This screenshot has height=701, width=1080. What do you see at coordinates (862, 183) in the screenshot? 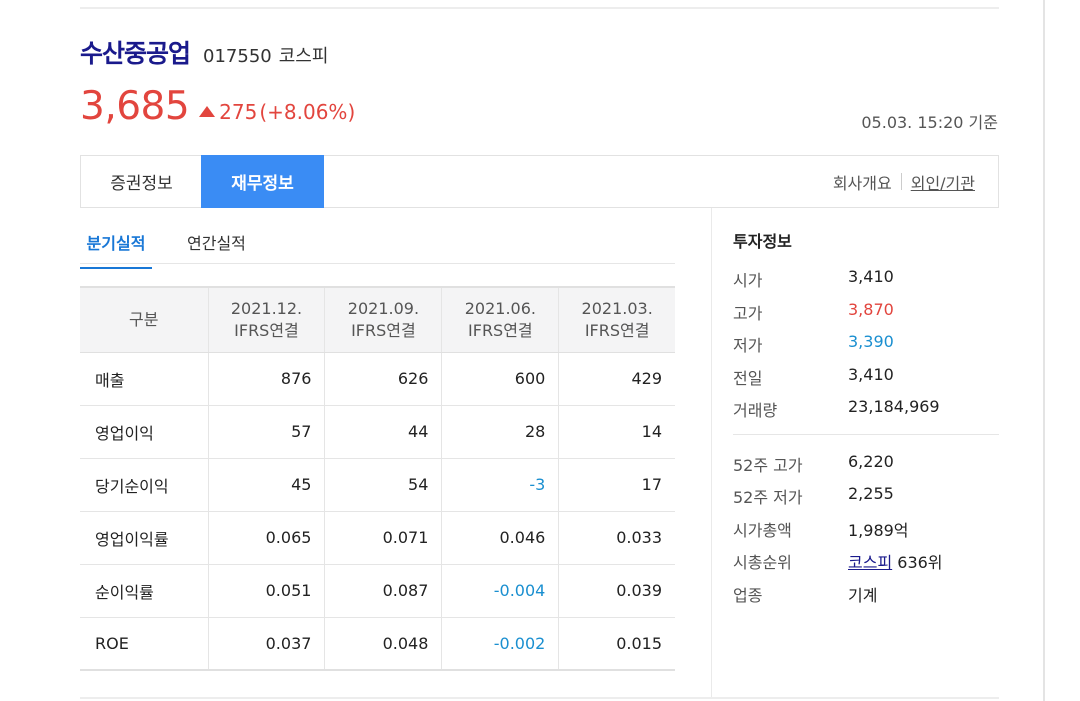
I see `company-overview-link: 회사개요` at bounding box center [862, 183].